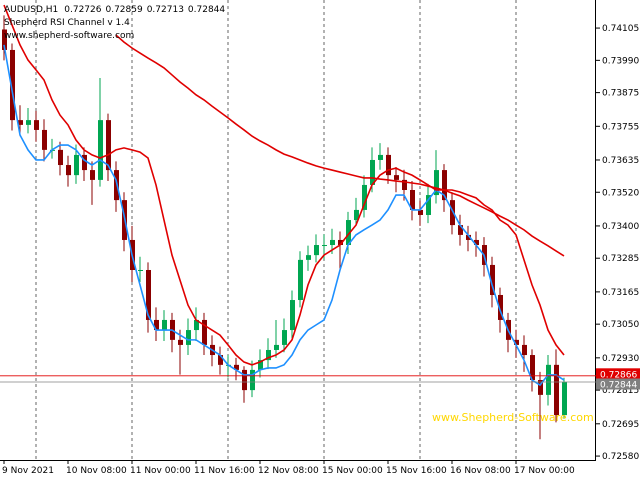 The height and width of the screenshot is (484, 640). Describe the element at coordinates (123, 10) in the screenshot. I see `high-price: 0.72859` at that location.